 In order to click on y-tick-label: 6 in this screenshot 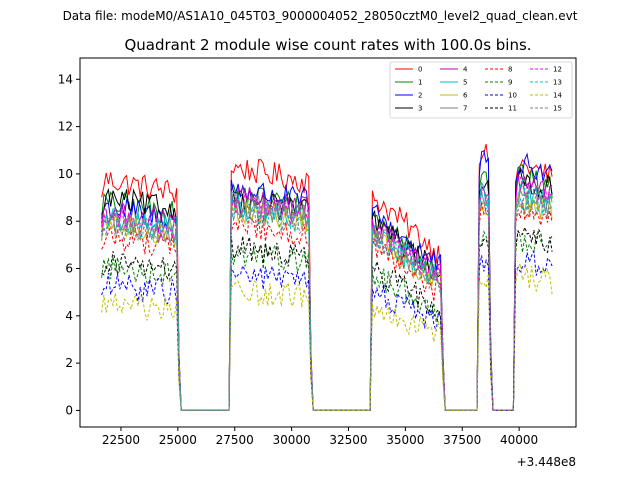, I will do `click(69, 269)`.